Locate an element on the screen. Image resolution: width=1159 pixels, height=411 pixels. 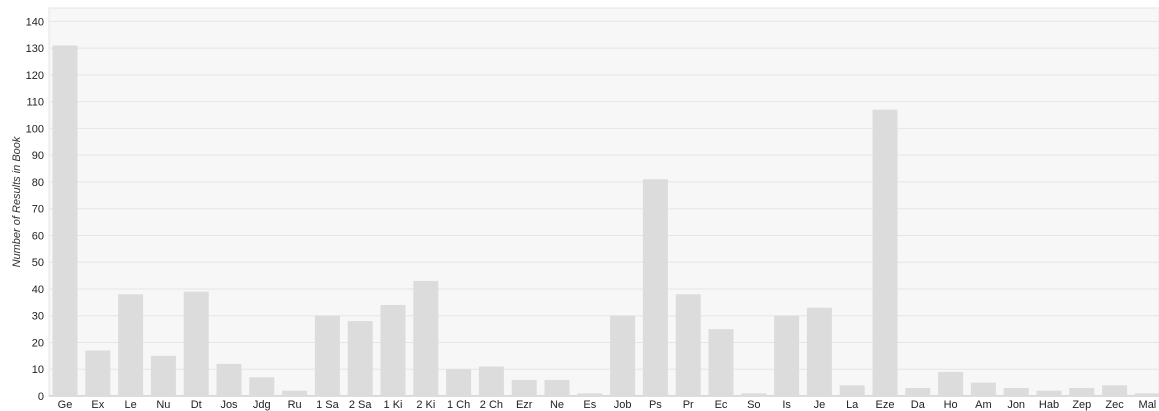
y-tick-label: 40 is located at coordinates (38, 290).